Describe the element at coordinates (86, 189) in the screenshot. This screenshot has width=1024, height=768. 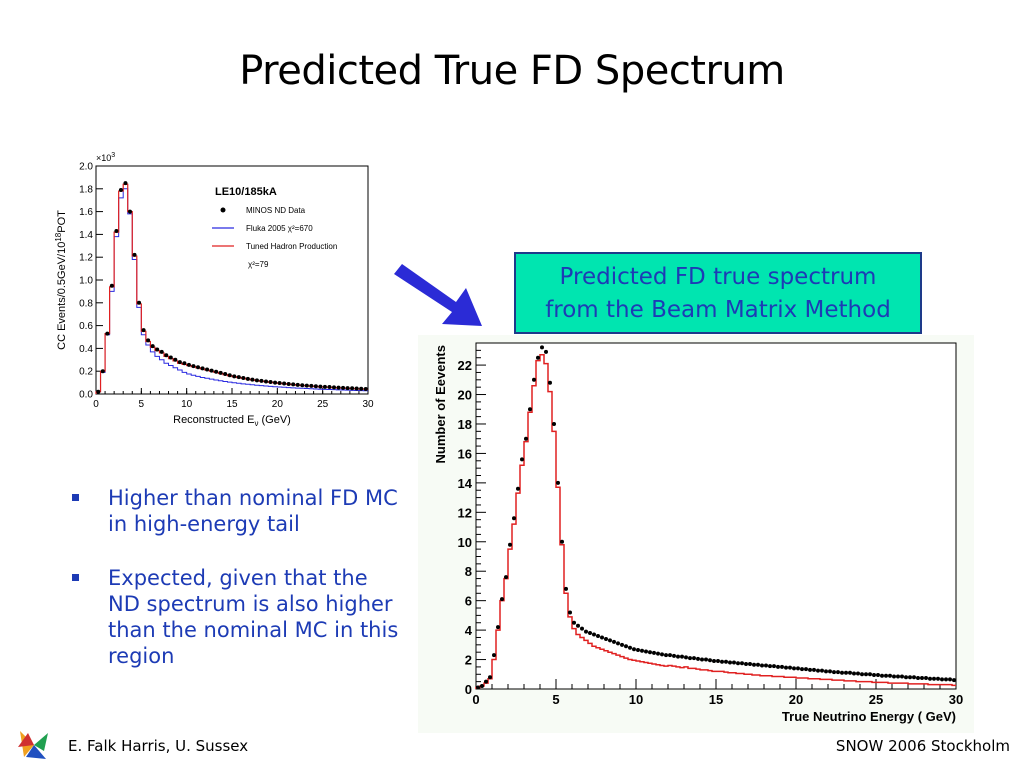
I see `y-tick-label: 1.8` at that location.